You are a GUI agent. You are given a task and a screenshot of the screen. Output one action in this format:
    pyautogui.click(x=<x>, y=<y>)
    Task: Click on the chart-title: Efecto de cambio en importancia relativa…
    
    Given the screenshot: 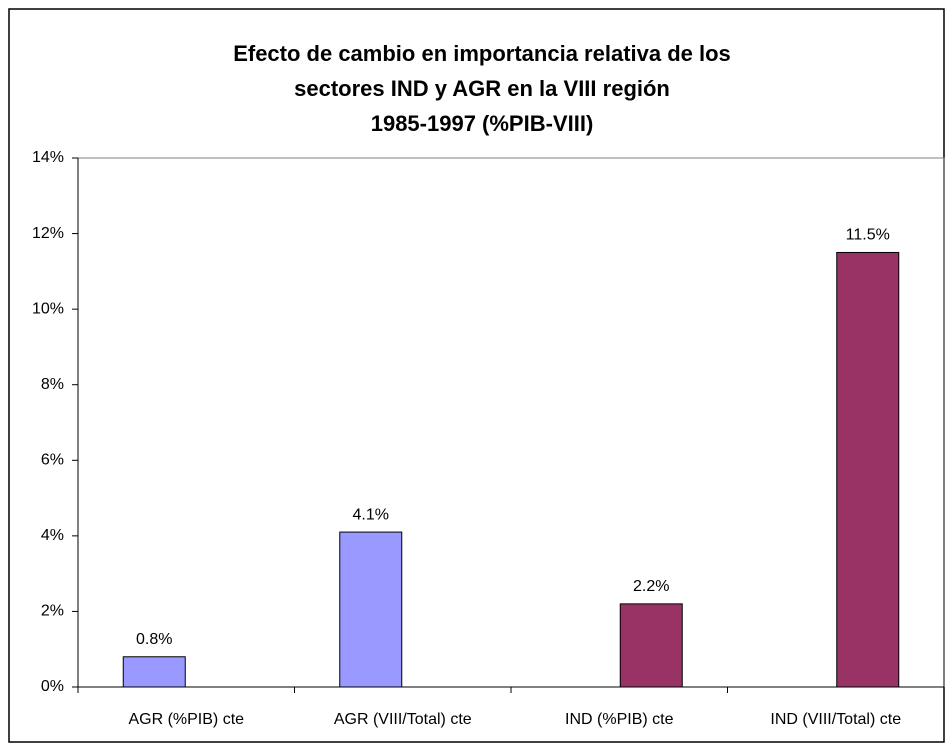 What is the action you would take?
    pyautogui.click(x=482, y=53)
    